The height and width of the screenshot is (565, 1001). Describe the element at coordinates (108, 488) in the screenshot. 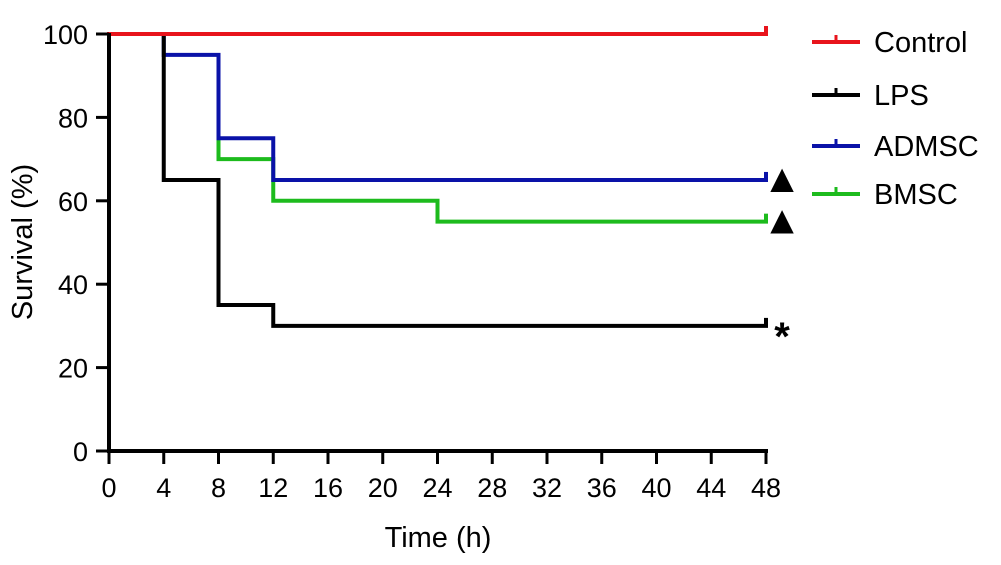

I see `x-tick-label: 0` at that location.